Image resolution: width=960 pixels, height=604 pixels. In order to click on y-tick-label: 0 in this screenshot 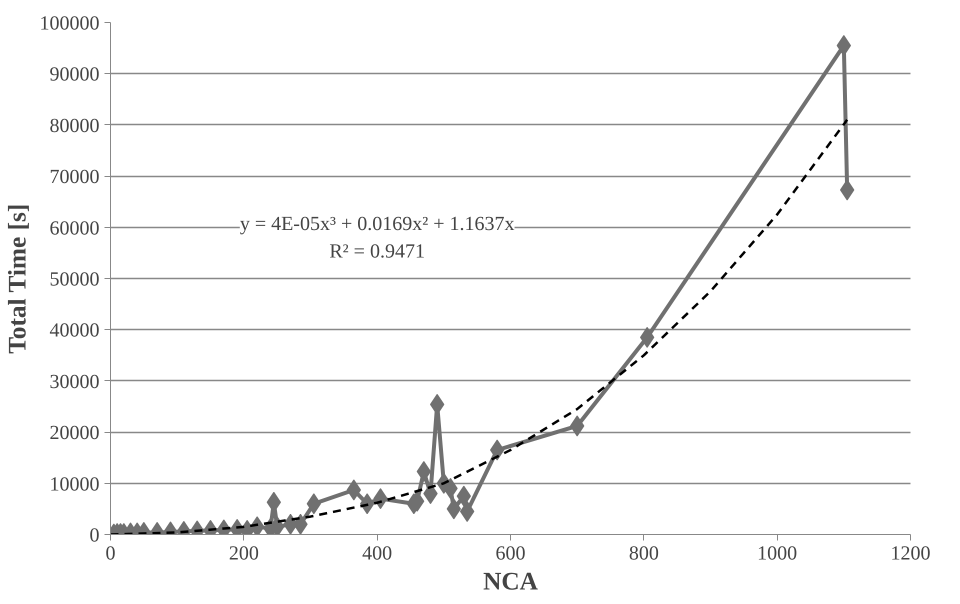, I will do `click(95, 535)`.